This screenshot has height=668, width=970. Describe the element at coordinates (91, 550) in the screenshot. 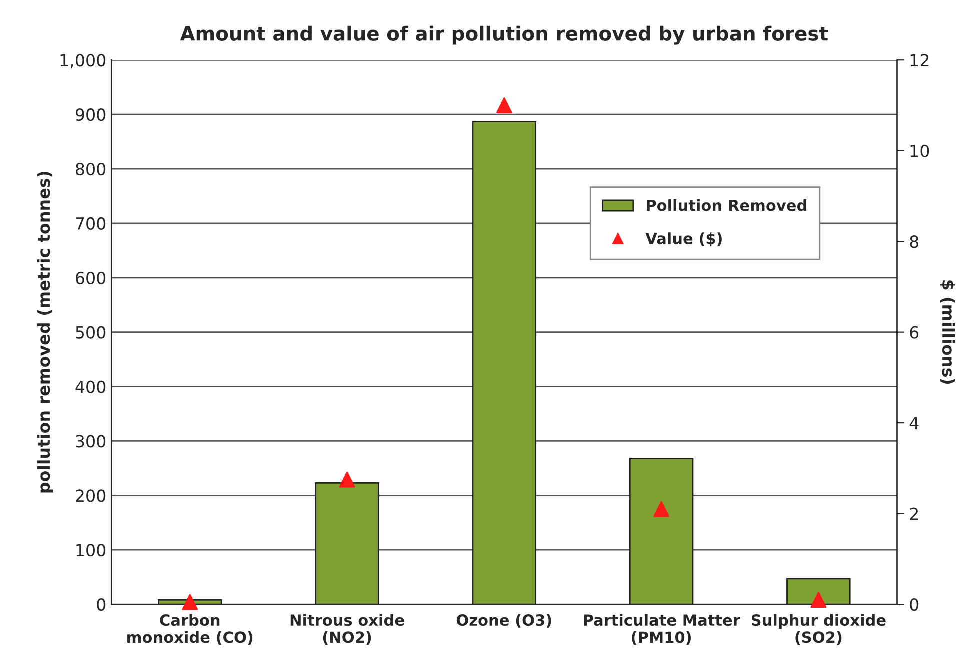

I see `y-tick-label: 100` at that location.